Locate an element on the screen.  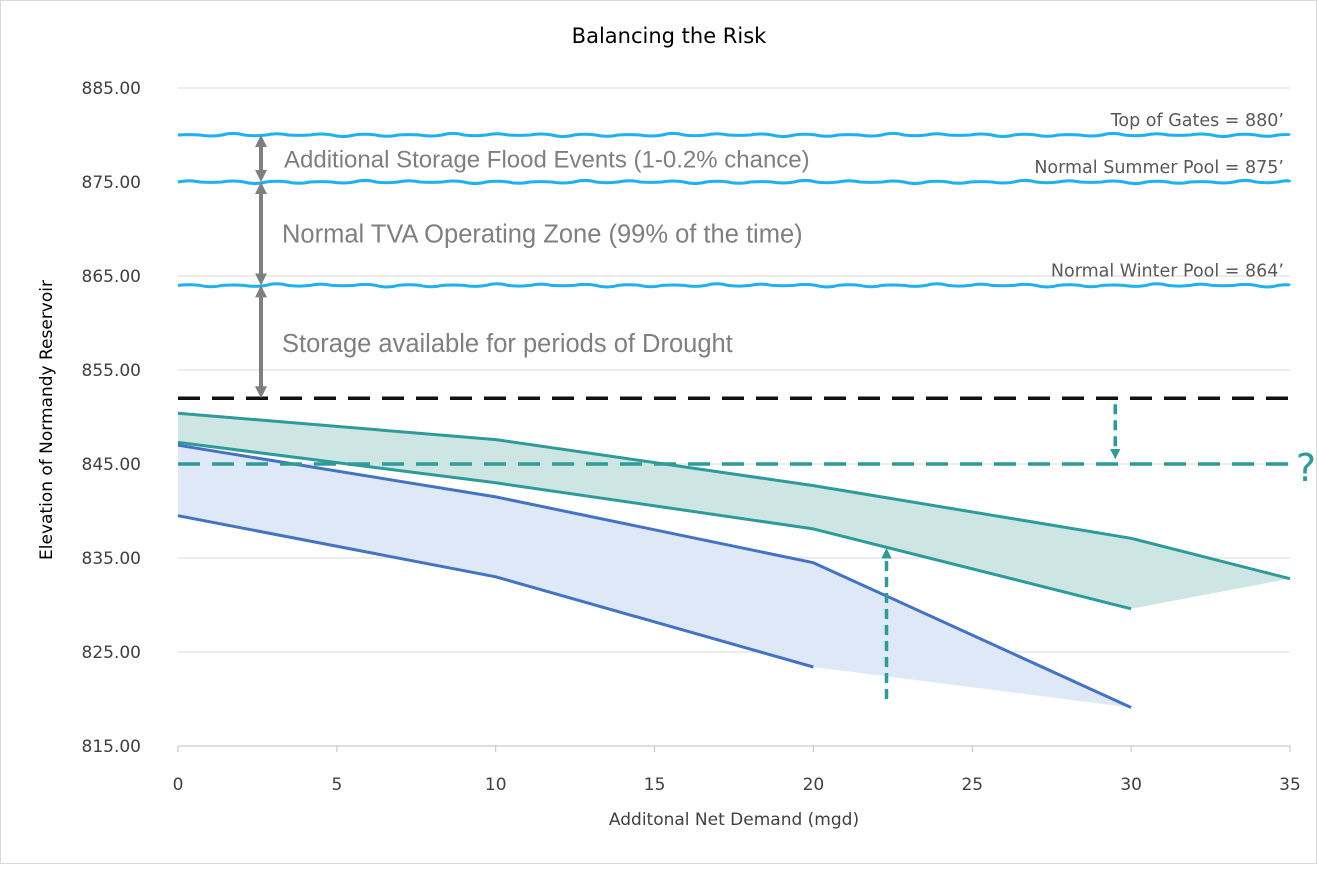
x-tick-label: 25 is located at coordinates (972, 785).